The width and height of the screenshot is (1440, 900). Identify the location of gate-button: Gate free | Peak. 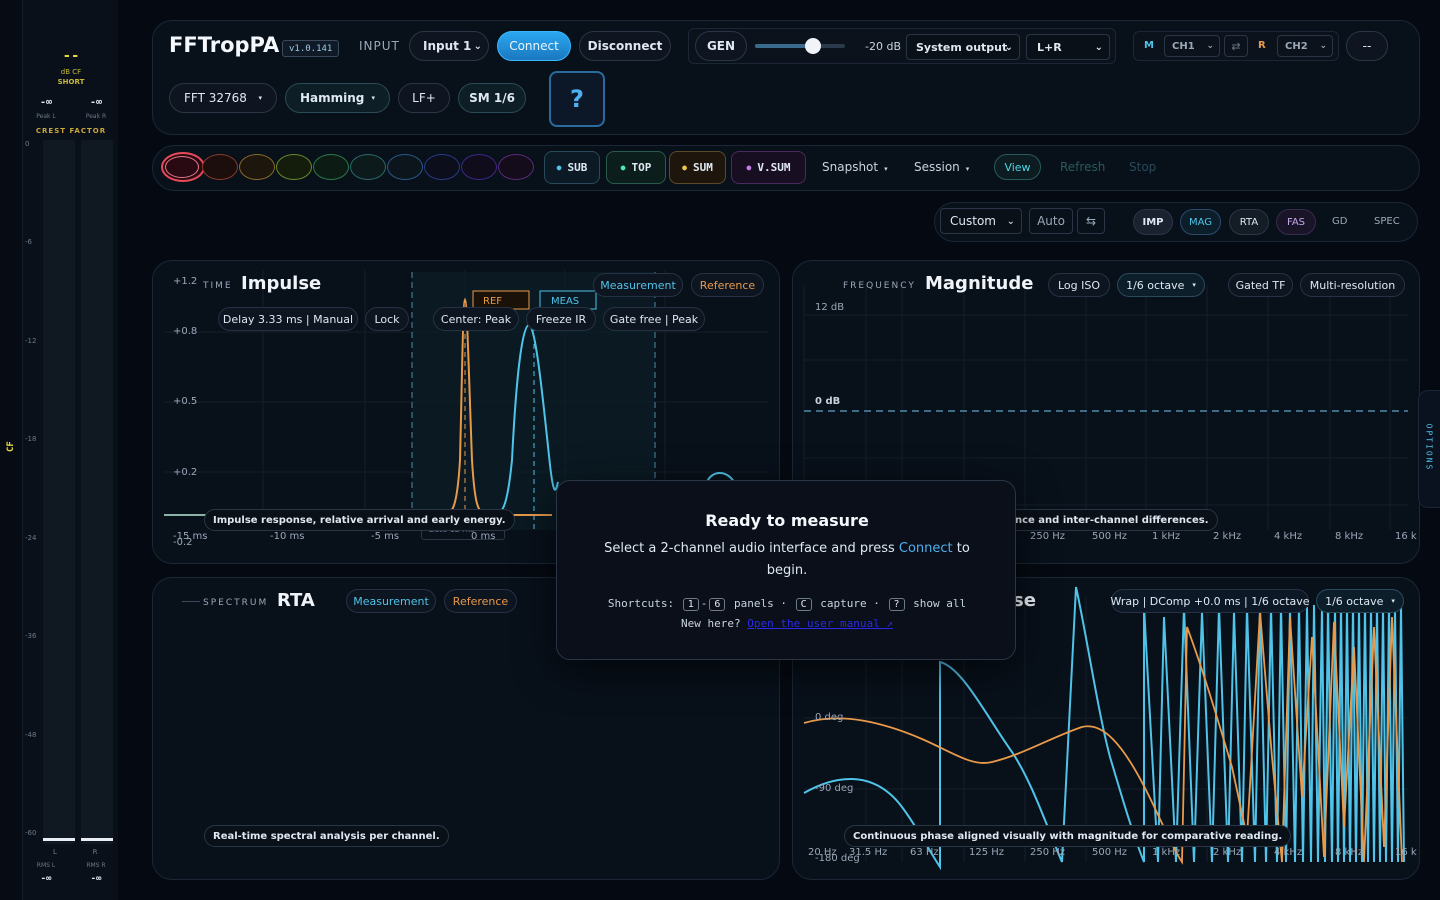
(654, 319).